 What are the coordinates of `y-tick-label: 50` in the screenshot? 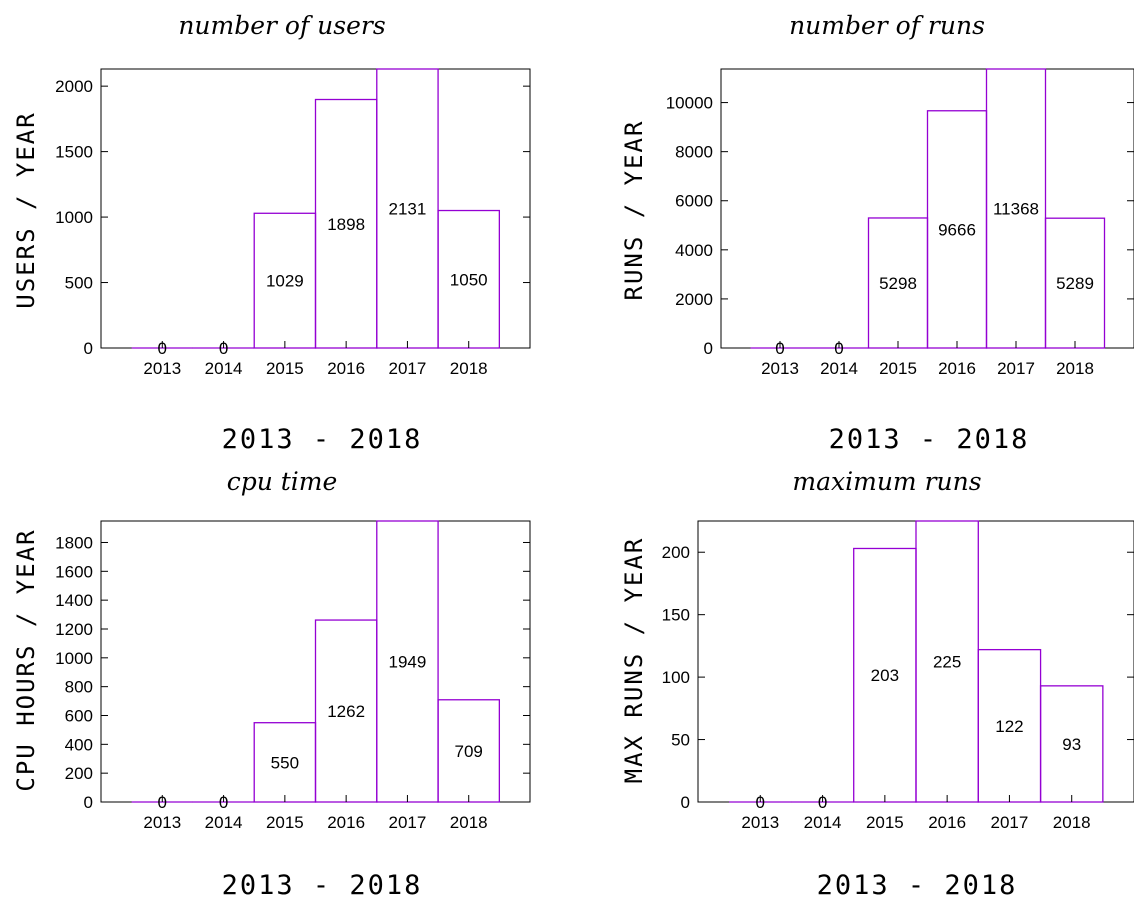 It's located at (680, 740).